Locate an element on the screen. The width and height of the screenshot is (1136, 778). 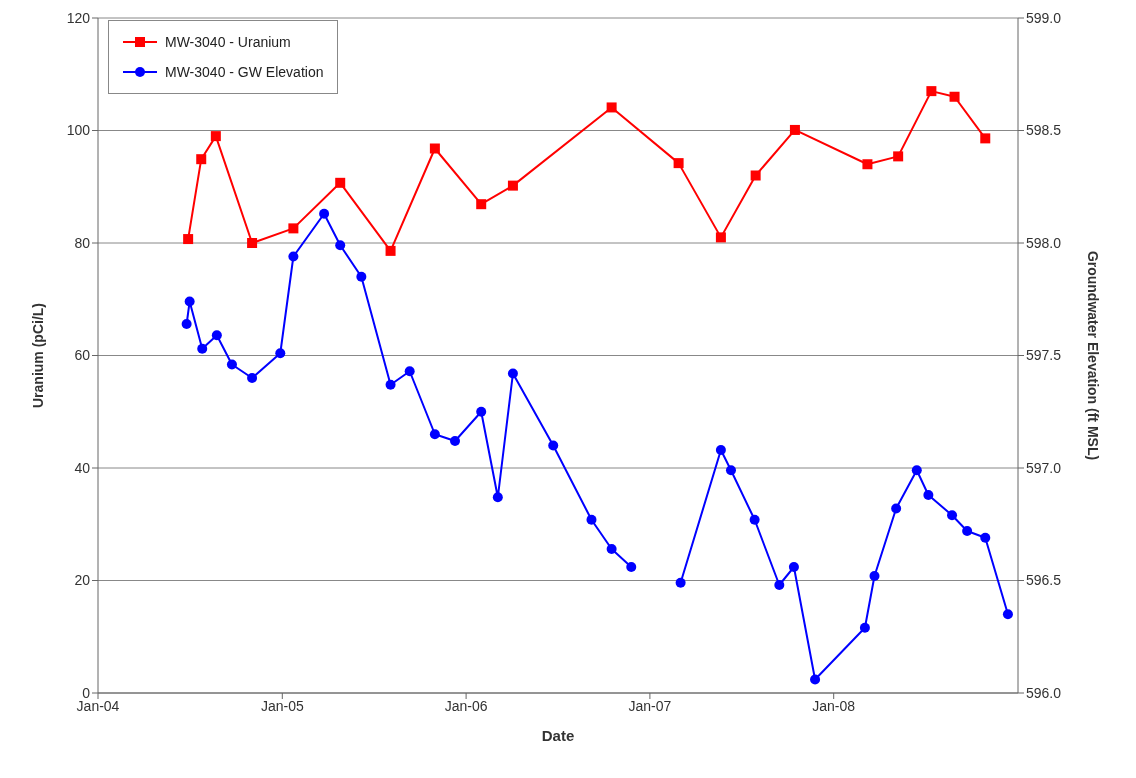
y-tick-label: 40 is located at coordinates (82, 467).